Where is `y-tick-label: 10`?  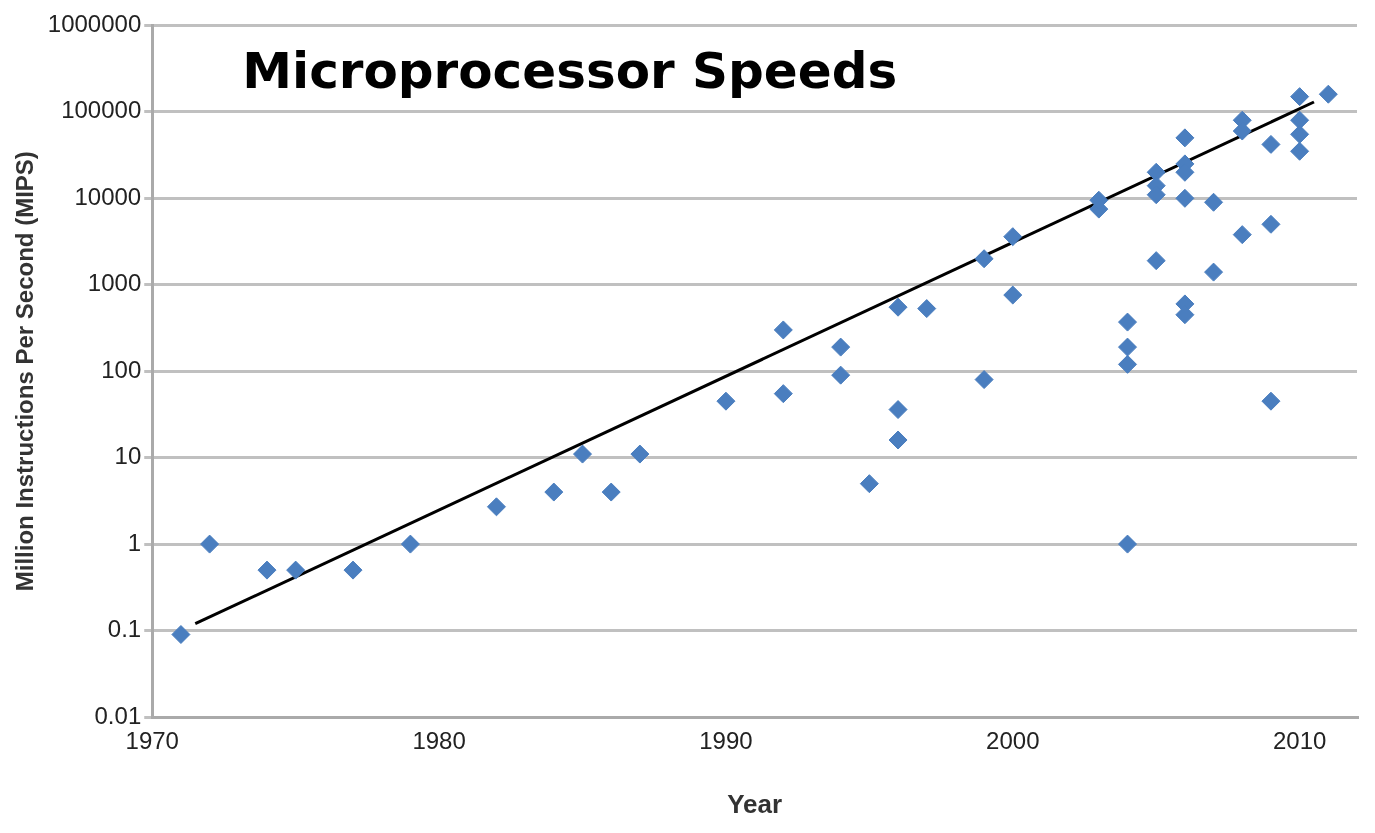
y-tick-label: 10 is located at coordinates (128, 456).